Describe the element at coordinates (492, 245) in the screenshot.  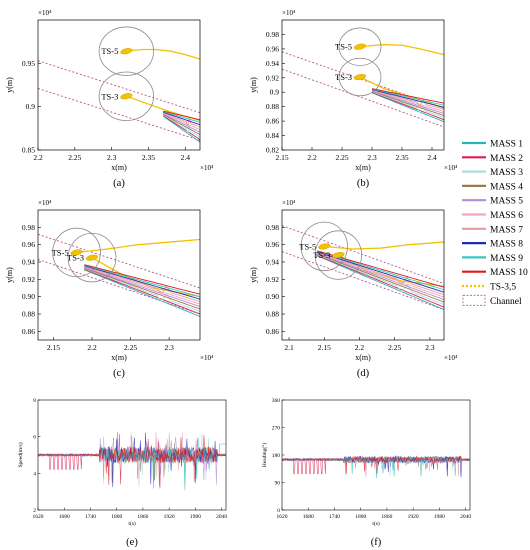
I see `legend-item: MASS 8` at that location.